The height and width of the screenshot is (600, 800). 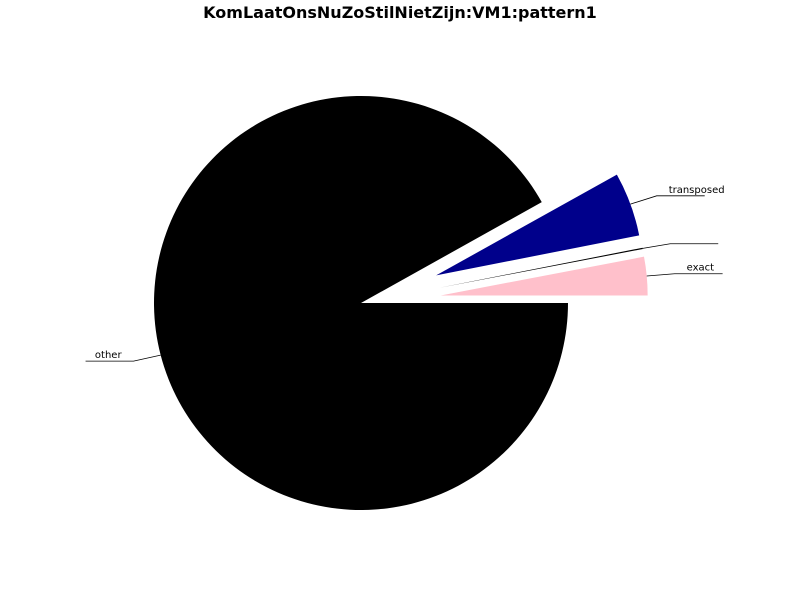 I want to click on pie-label-exact: exact, so click(x=701, y=268).